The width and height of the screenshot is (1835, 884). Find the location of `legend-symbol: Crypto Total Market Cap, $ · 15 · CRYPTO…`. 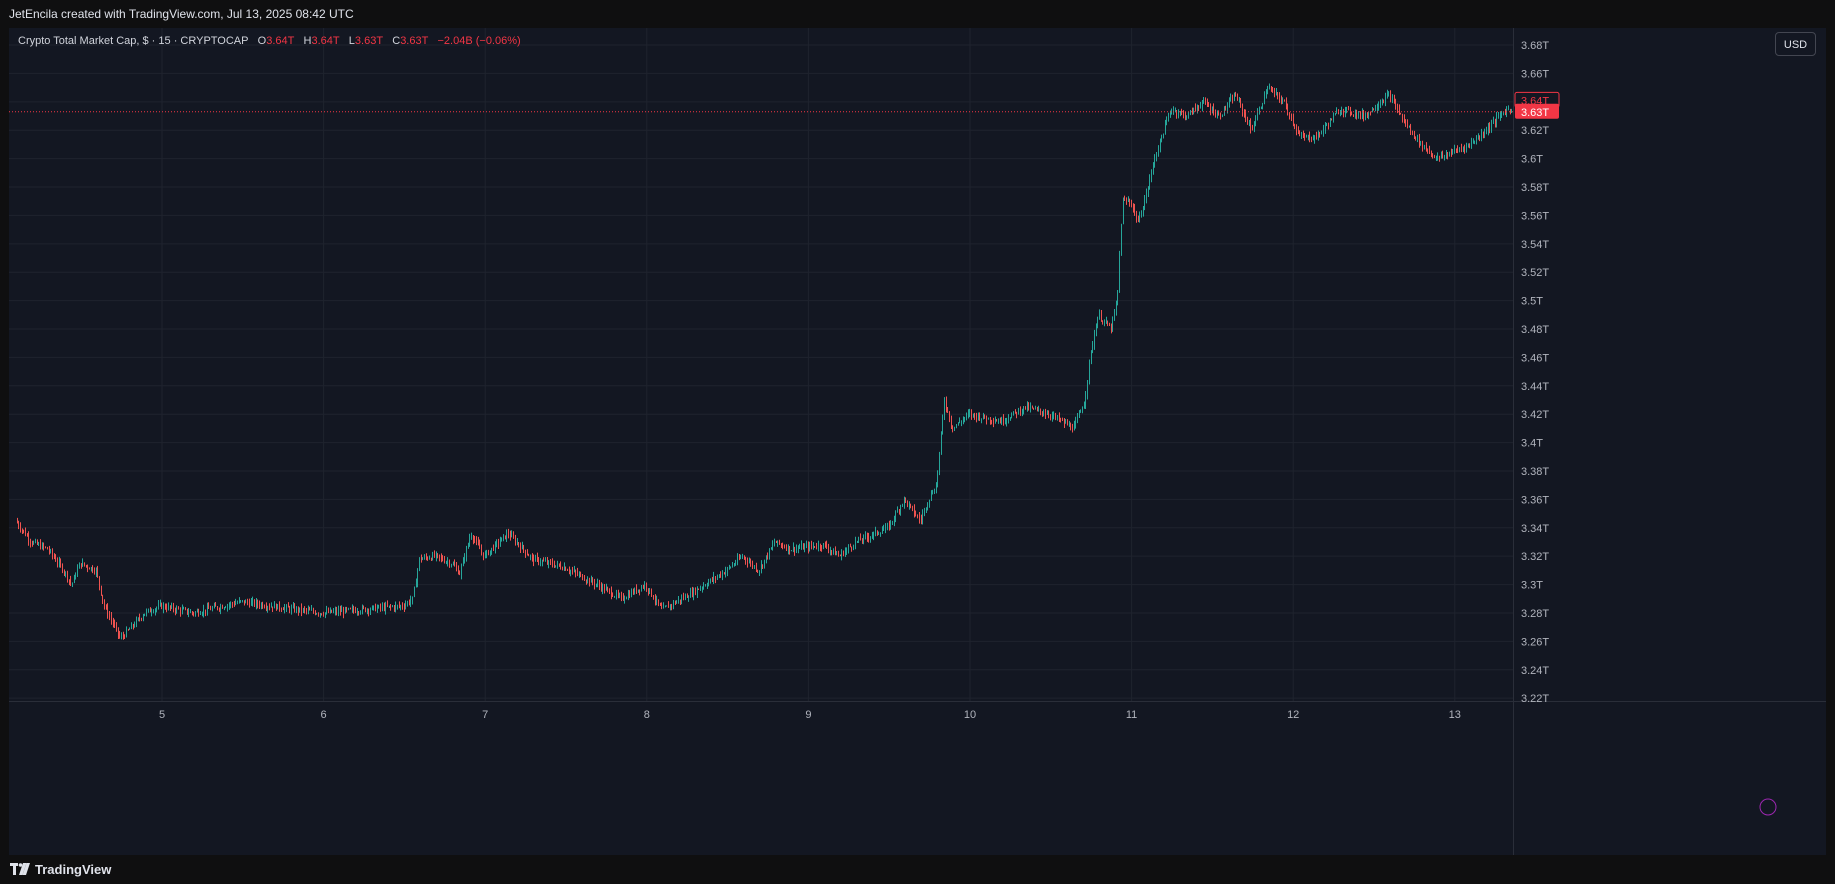

legend-symbol: Crypto Total Market Cap, $ · 15 · CRYPTO… is located at coordinates (133, 41).